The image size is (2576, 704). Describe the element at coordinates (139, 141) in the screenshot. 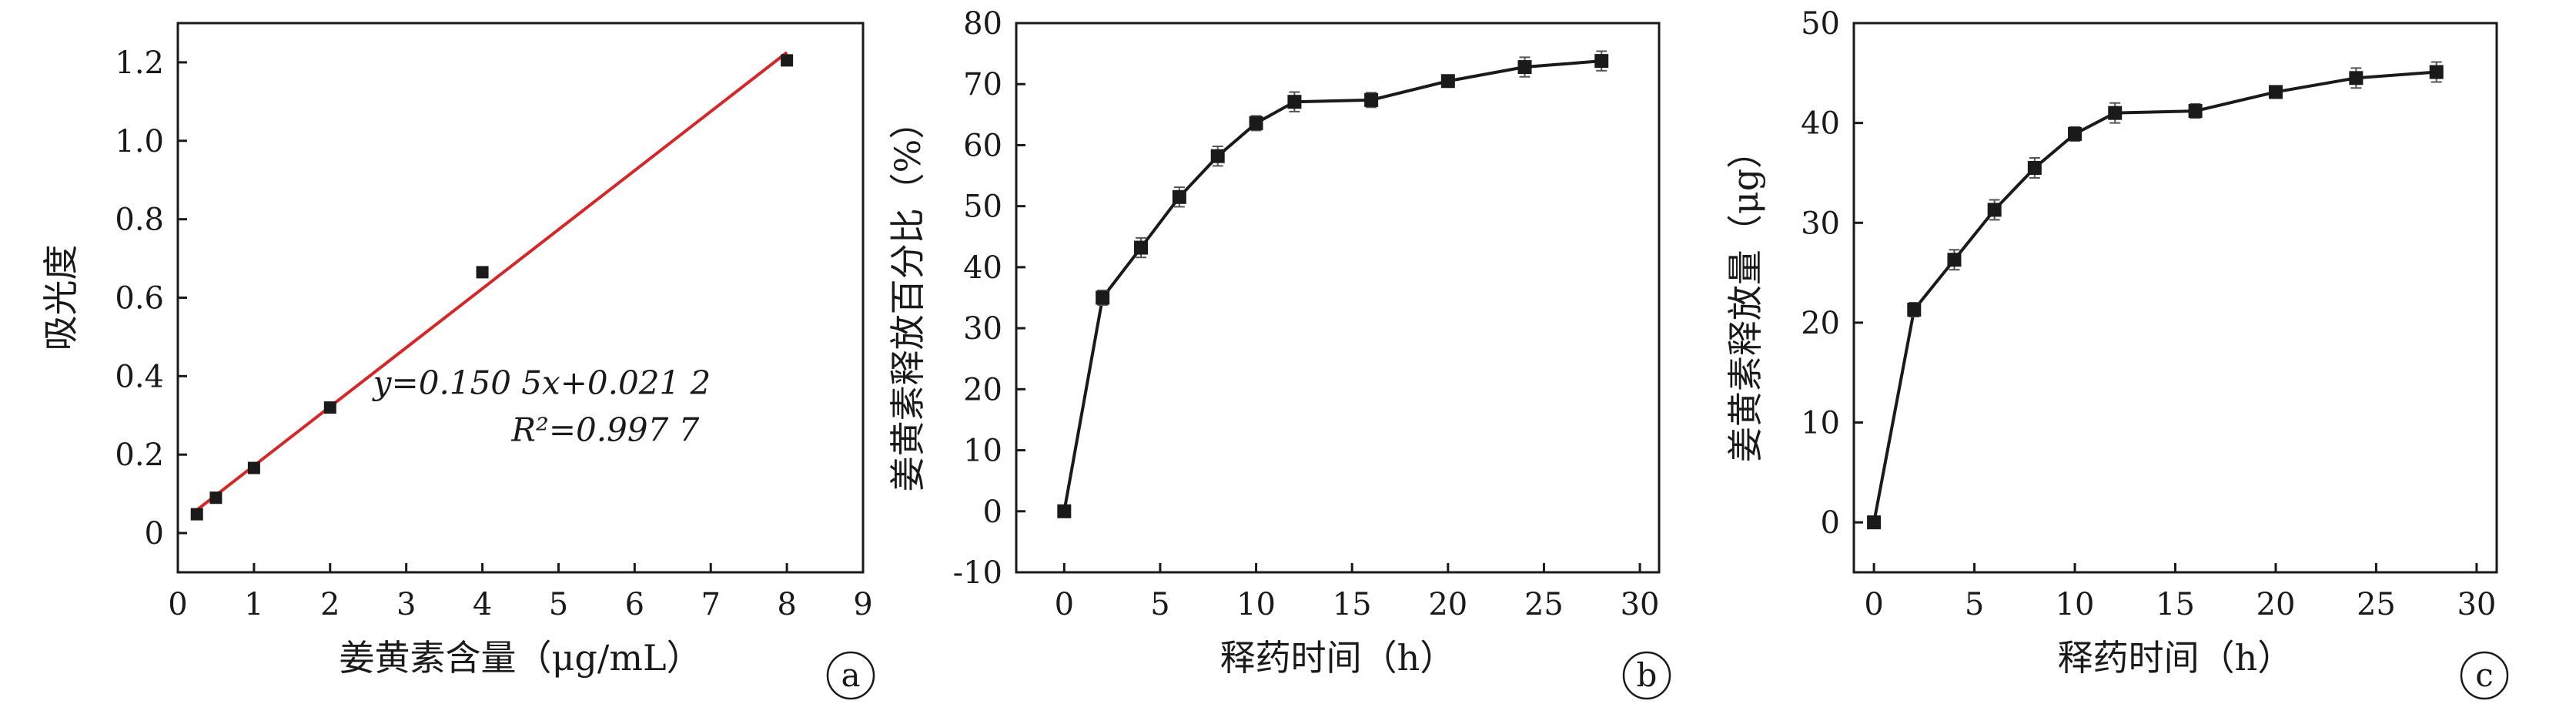

I see `y-tick-label: 1.0` at that location.